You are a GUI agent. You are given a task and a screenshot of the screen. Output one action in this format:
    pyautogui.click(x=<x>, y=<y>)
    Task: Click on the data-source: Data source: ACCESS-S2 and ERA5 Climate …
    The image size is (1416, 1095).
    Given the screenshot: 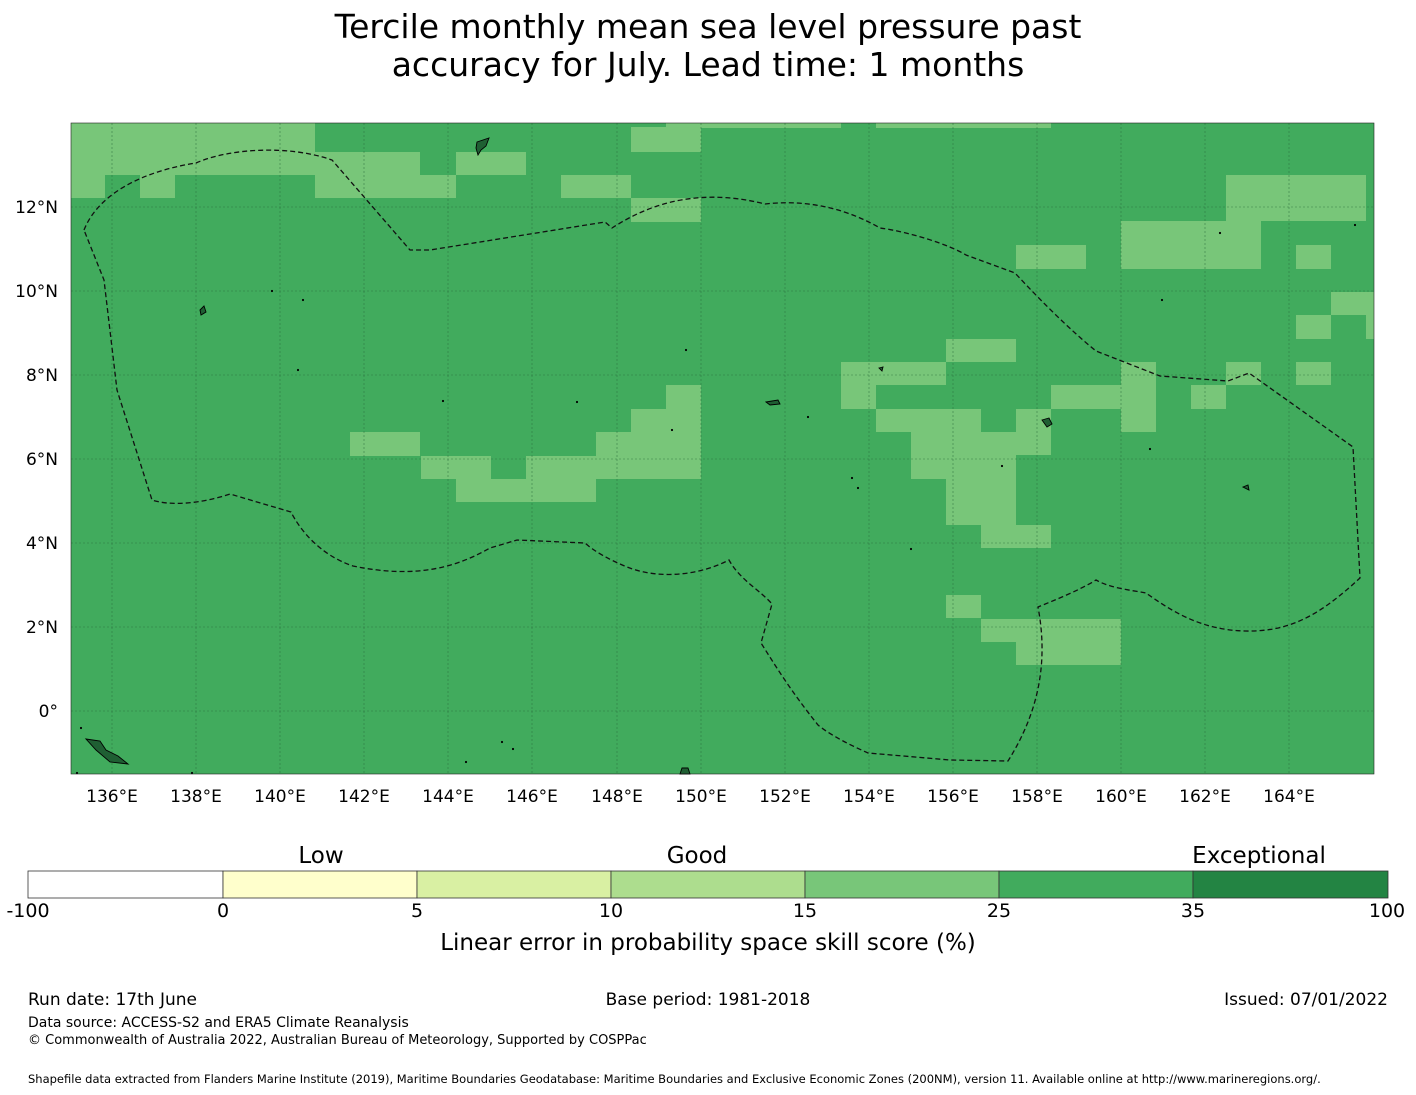 What is the action you would take?
    pyautogui.click(x=218, y=1023)
    